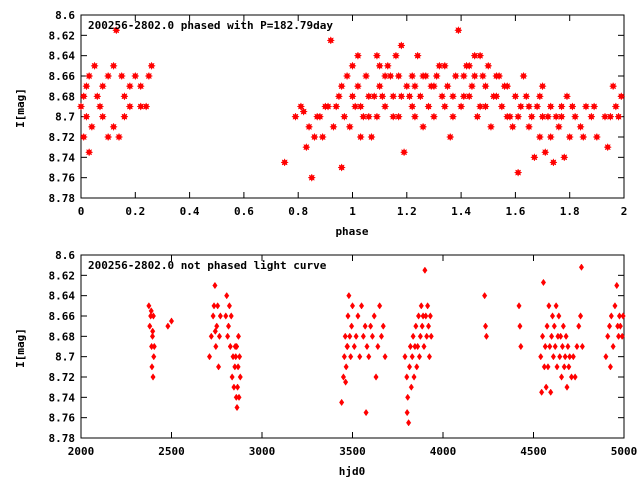 This screenshot has height=480, width=640. Describe the element at coordinates (20, 108) in the screenshot. I see `top-y-axis-label: I[mag]` at that location.